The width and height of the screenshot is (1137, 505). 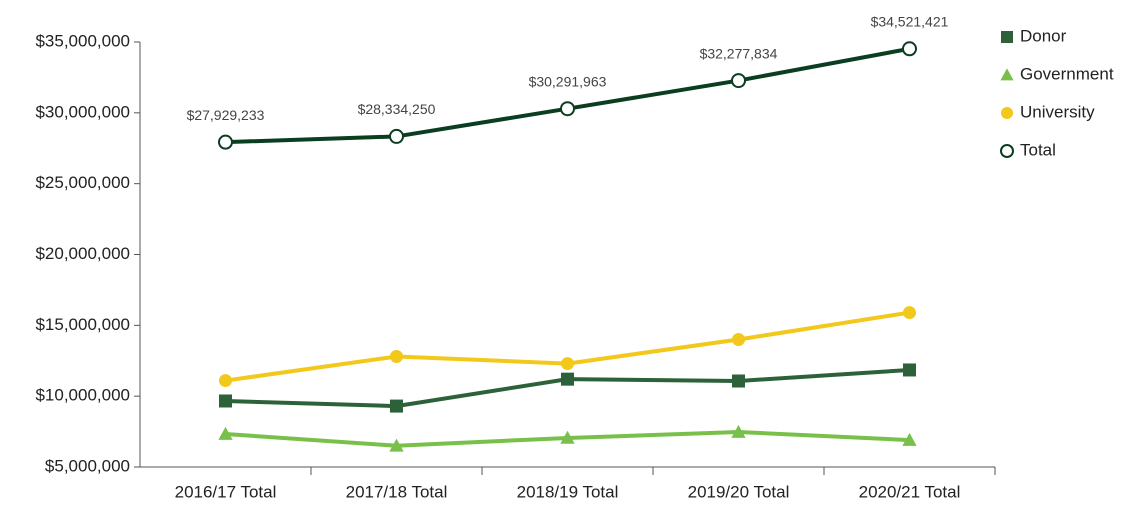 I want to click on legend-label: Government, so click(x=1067, y=73).